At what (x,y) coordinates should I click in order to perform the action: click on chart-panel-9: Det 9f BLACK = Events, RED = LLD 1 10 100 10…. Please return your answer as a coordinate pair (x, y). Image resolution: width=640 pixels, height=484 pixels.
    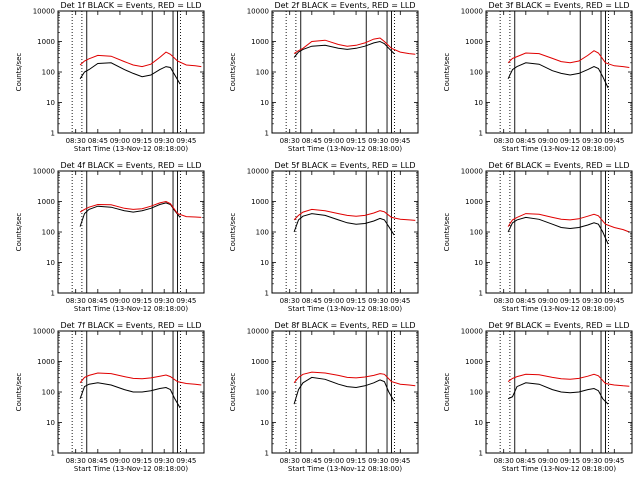
    Looking at the image, I should click on (538, 397).